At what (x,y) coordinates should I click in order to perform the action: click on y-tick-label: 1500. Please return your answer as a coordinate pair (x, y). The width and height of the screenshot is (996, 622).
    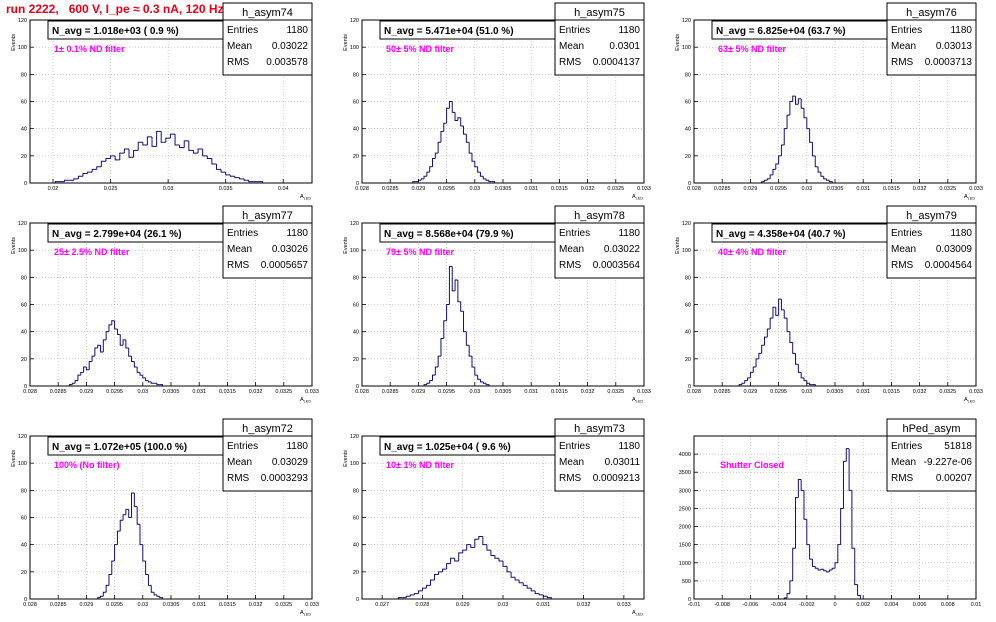
    Looking at the image, I should click on (685, 546).